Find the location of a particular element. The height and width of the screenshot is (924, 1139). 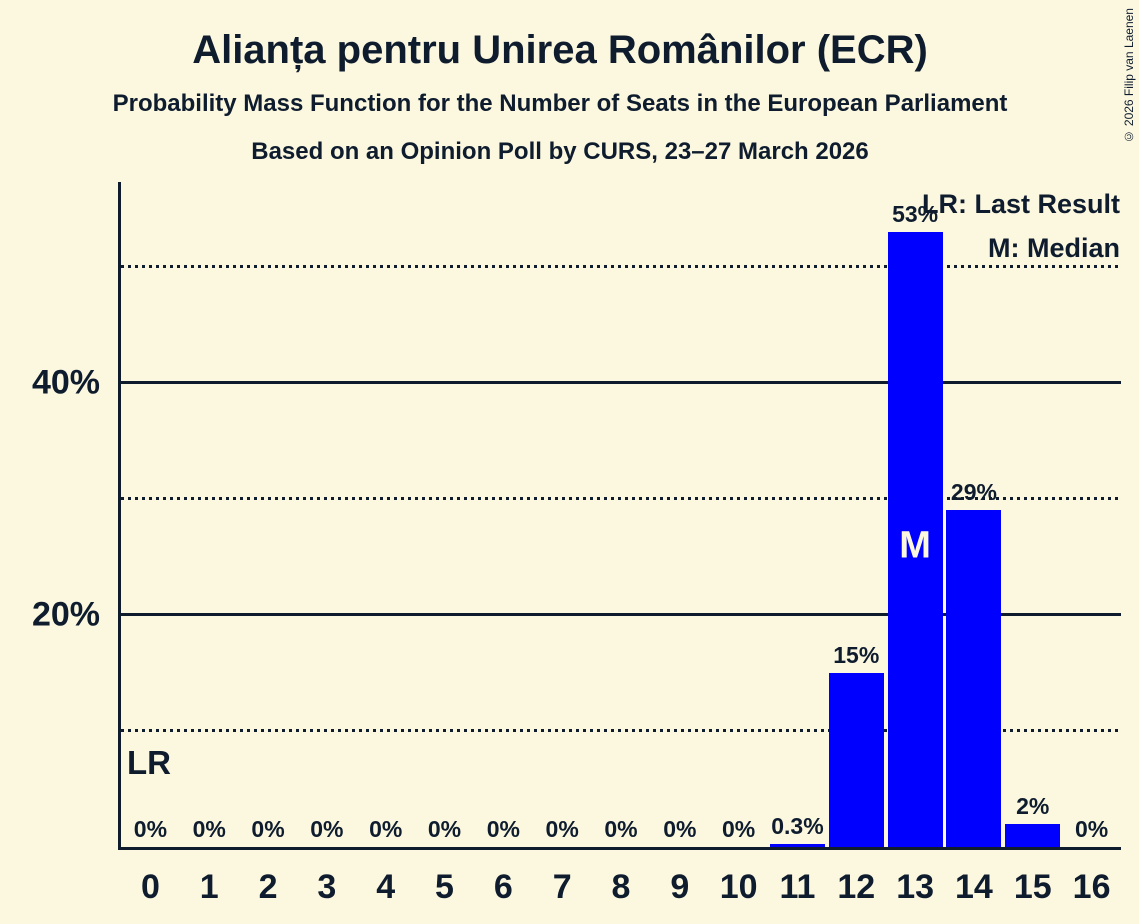

bar-value-label-seat-1: 0% is located at coordinates (209, 829).